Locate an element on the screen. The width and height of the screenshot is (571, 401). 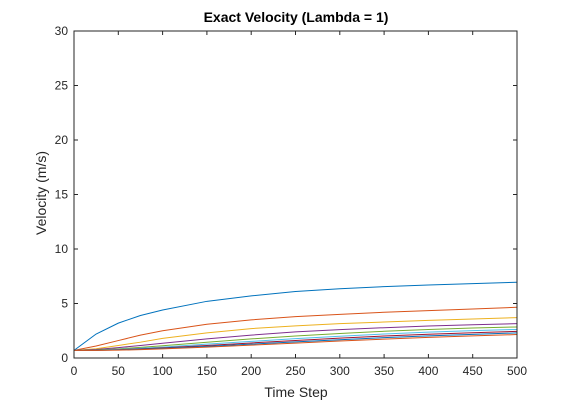
x-tick-label: 300 is located at coordinates (340, 371).